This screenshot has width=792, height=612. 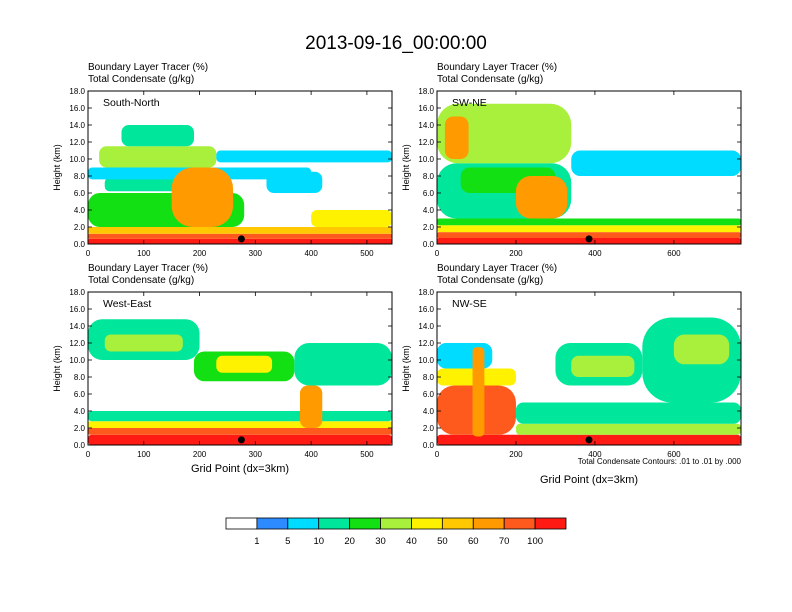 What do you see at coordinates (396, 43) in the screenshot?
I see `figure-title: 2013-09-16_00:00:00` at bounding box center [396, 43].